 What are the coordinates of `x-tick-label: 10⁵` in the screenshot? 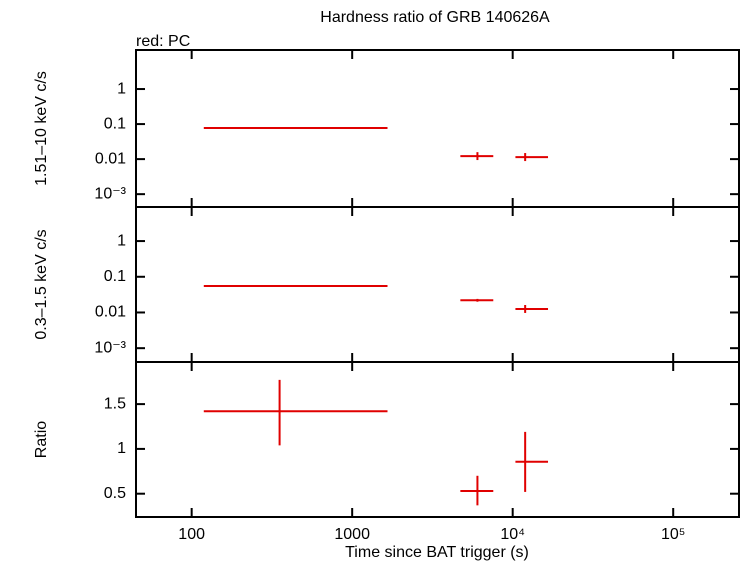 It's located at (673, 534).